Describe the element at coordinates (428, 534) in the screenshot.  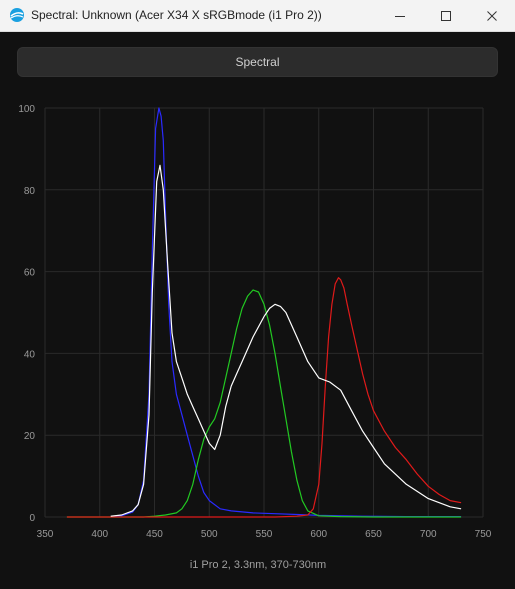
I see `x-tick-label: 700` at that location.